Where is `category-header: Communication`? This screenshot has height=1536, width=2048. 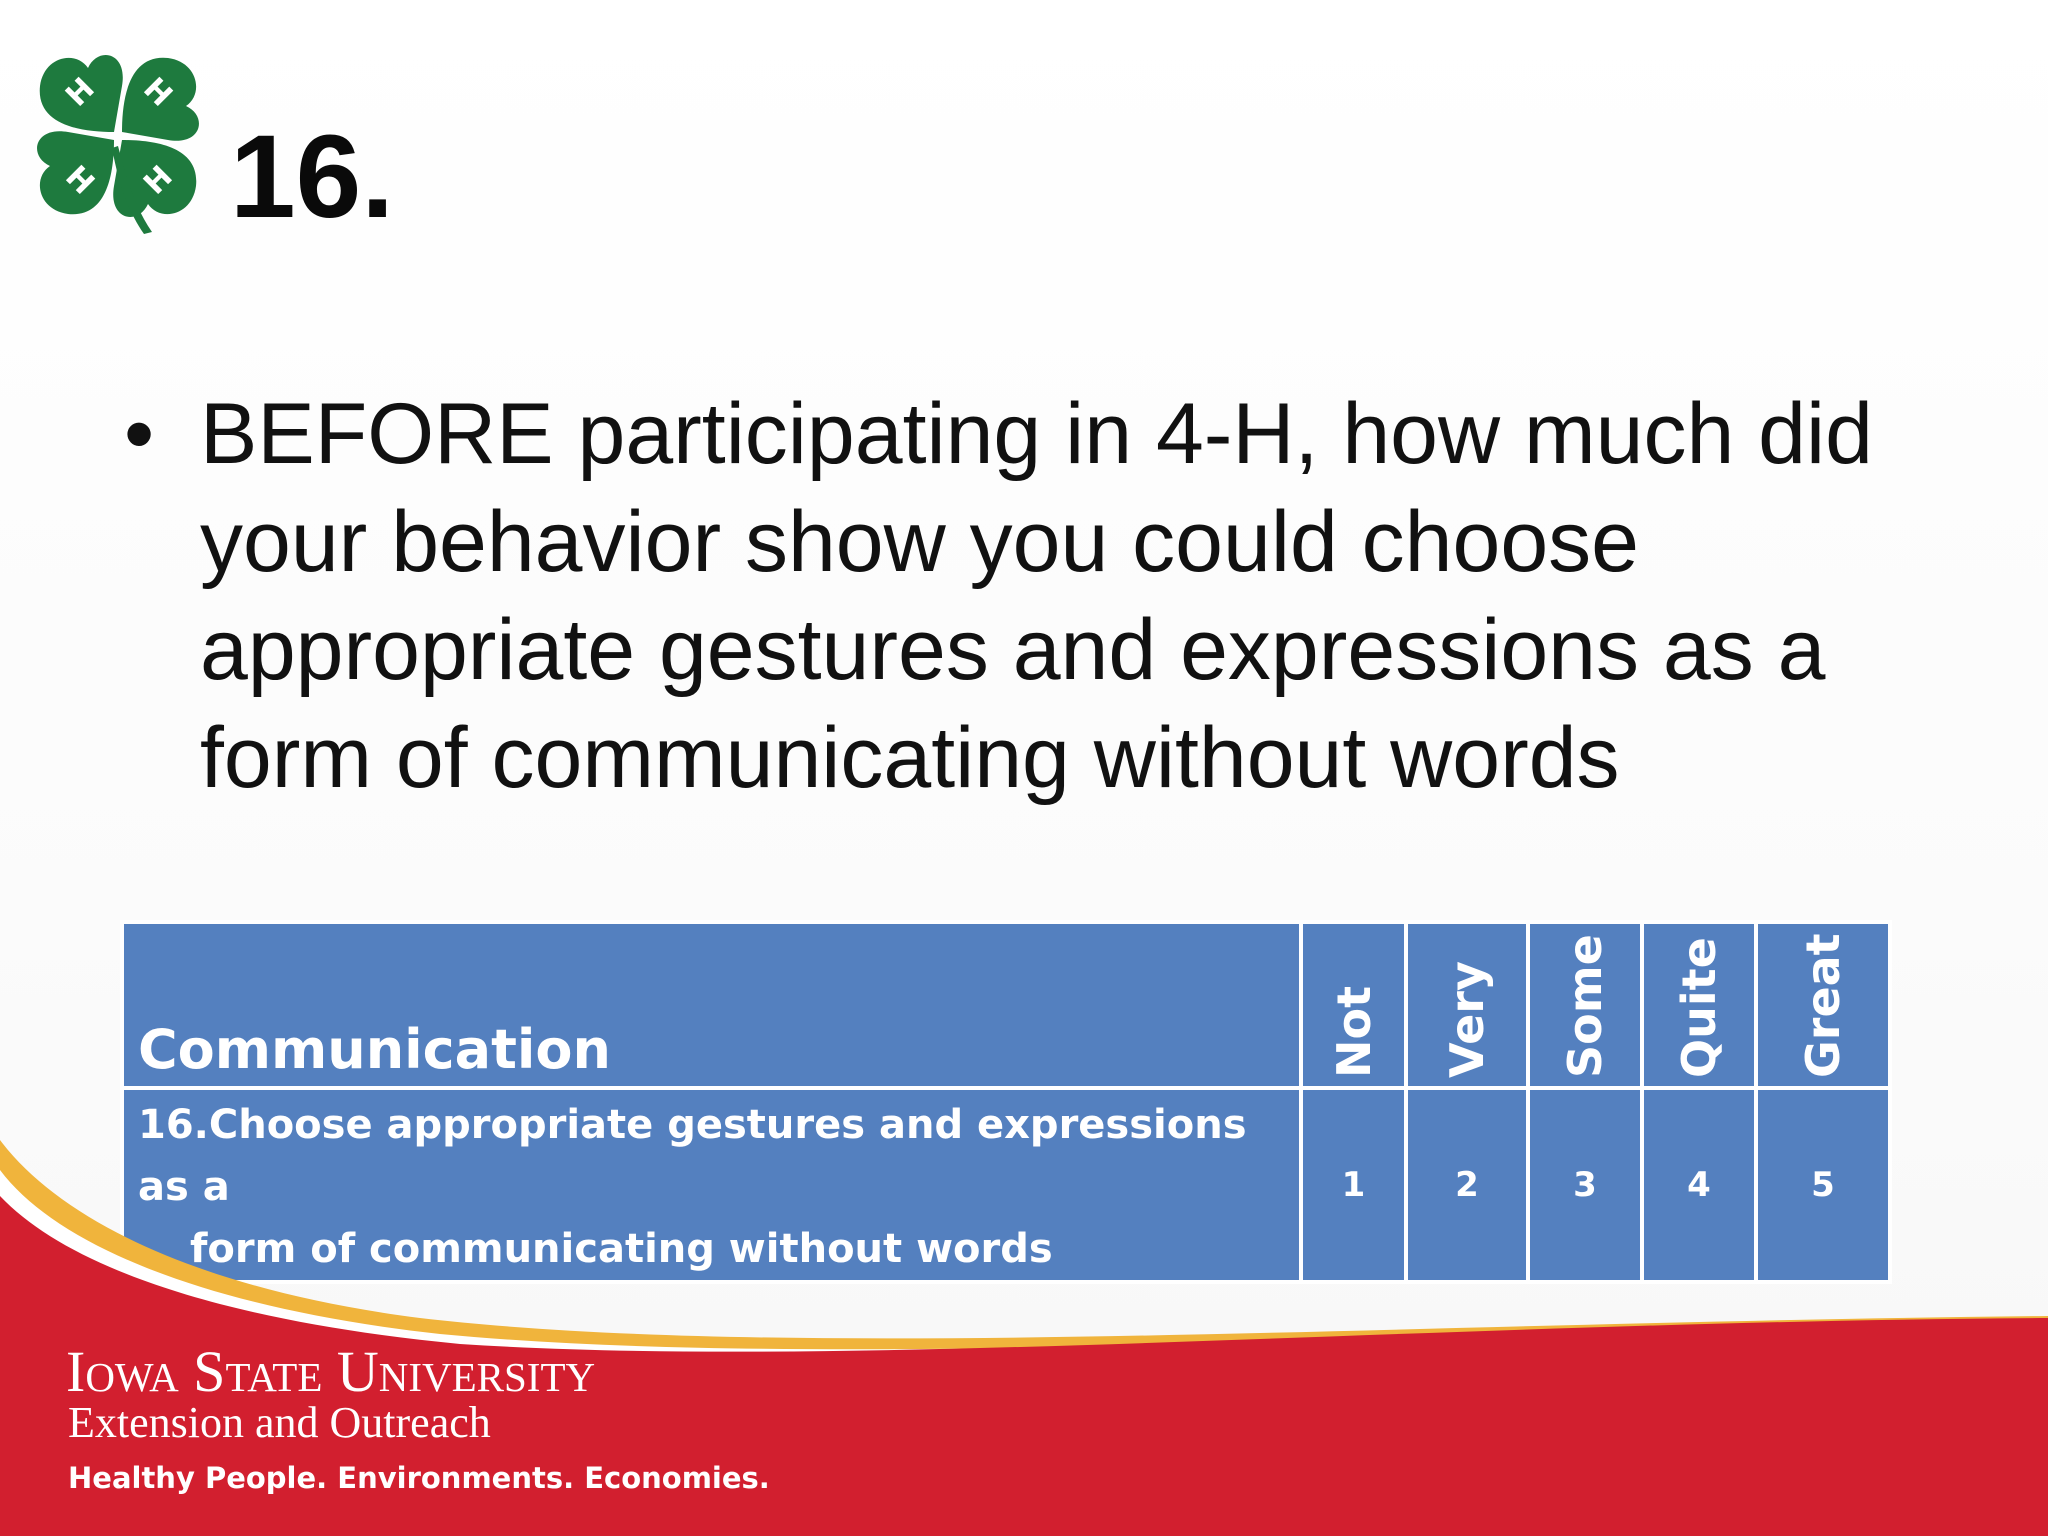 category-header: Communication is located at coordinates (711, 1005).